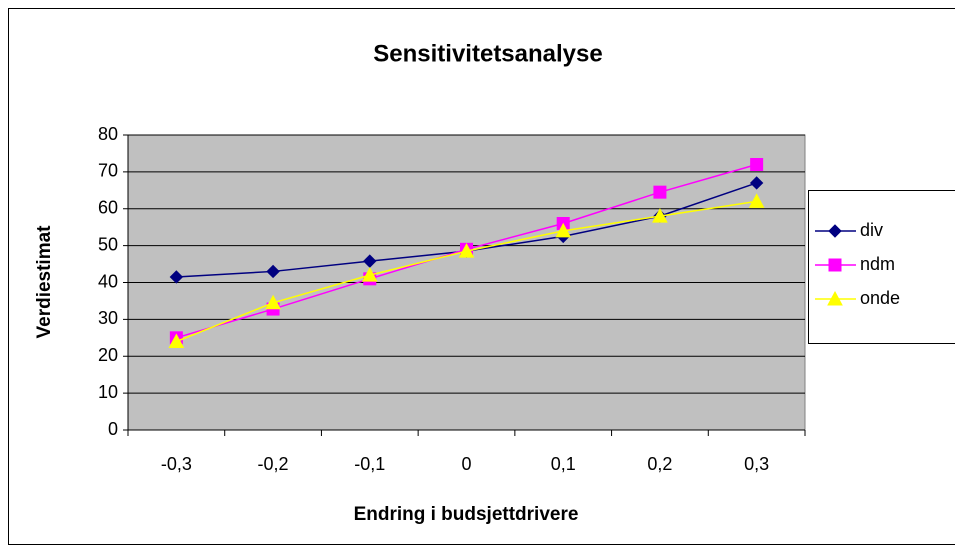 The width and height of the screenshot is (955, 552). Describe the element at coordinates (563, 464) in the screenshot. I see `x-tick-label: 0,1` at that location.